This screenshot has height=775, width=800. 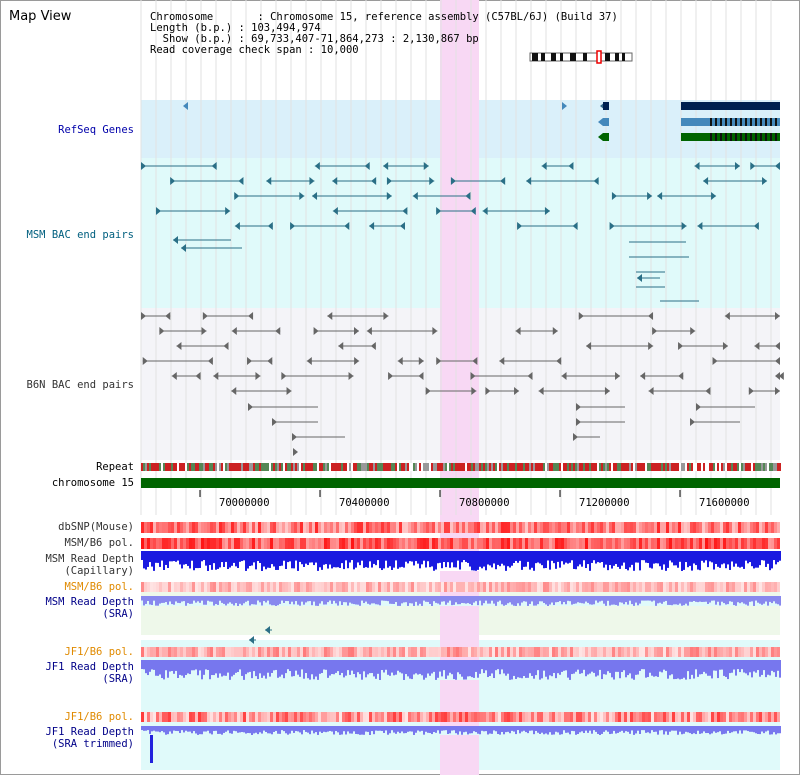 I want to click on track-label-msm-b6-pol-2: MSM/B6 pol., so click(x=99, y=587).